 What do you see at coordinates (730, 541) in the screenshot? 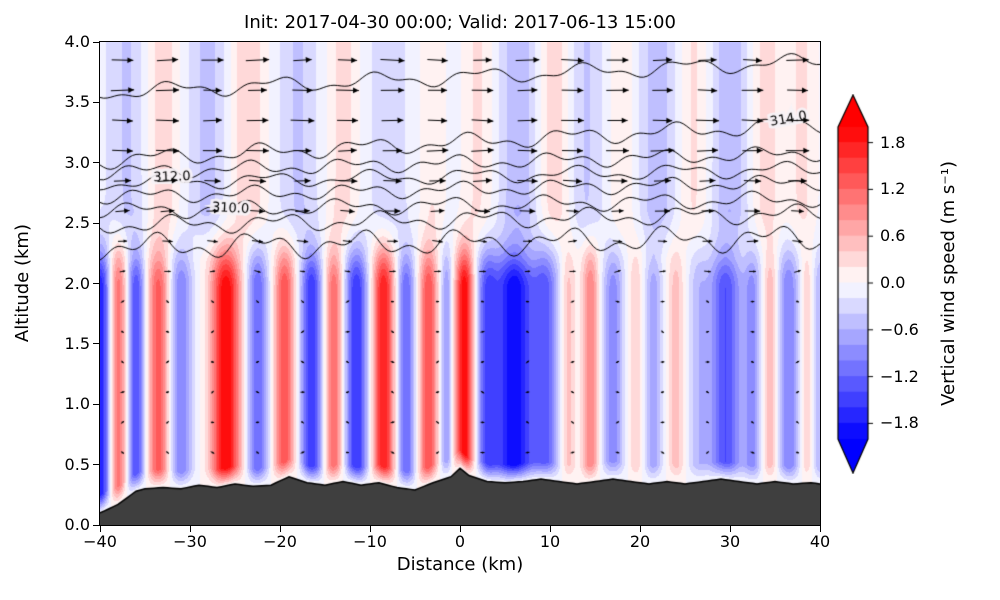
I see `x-tick-label: 30` at bounding box center [730, 541].